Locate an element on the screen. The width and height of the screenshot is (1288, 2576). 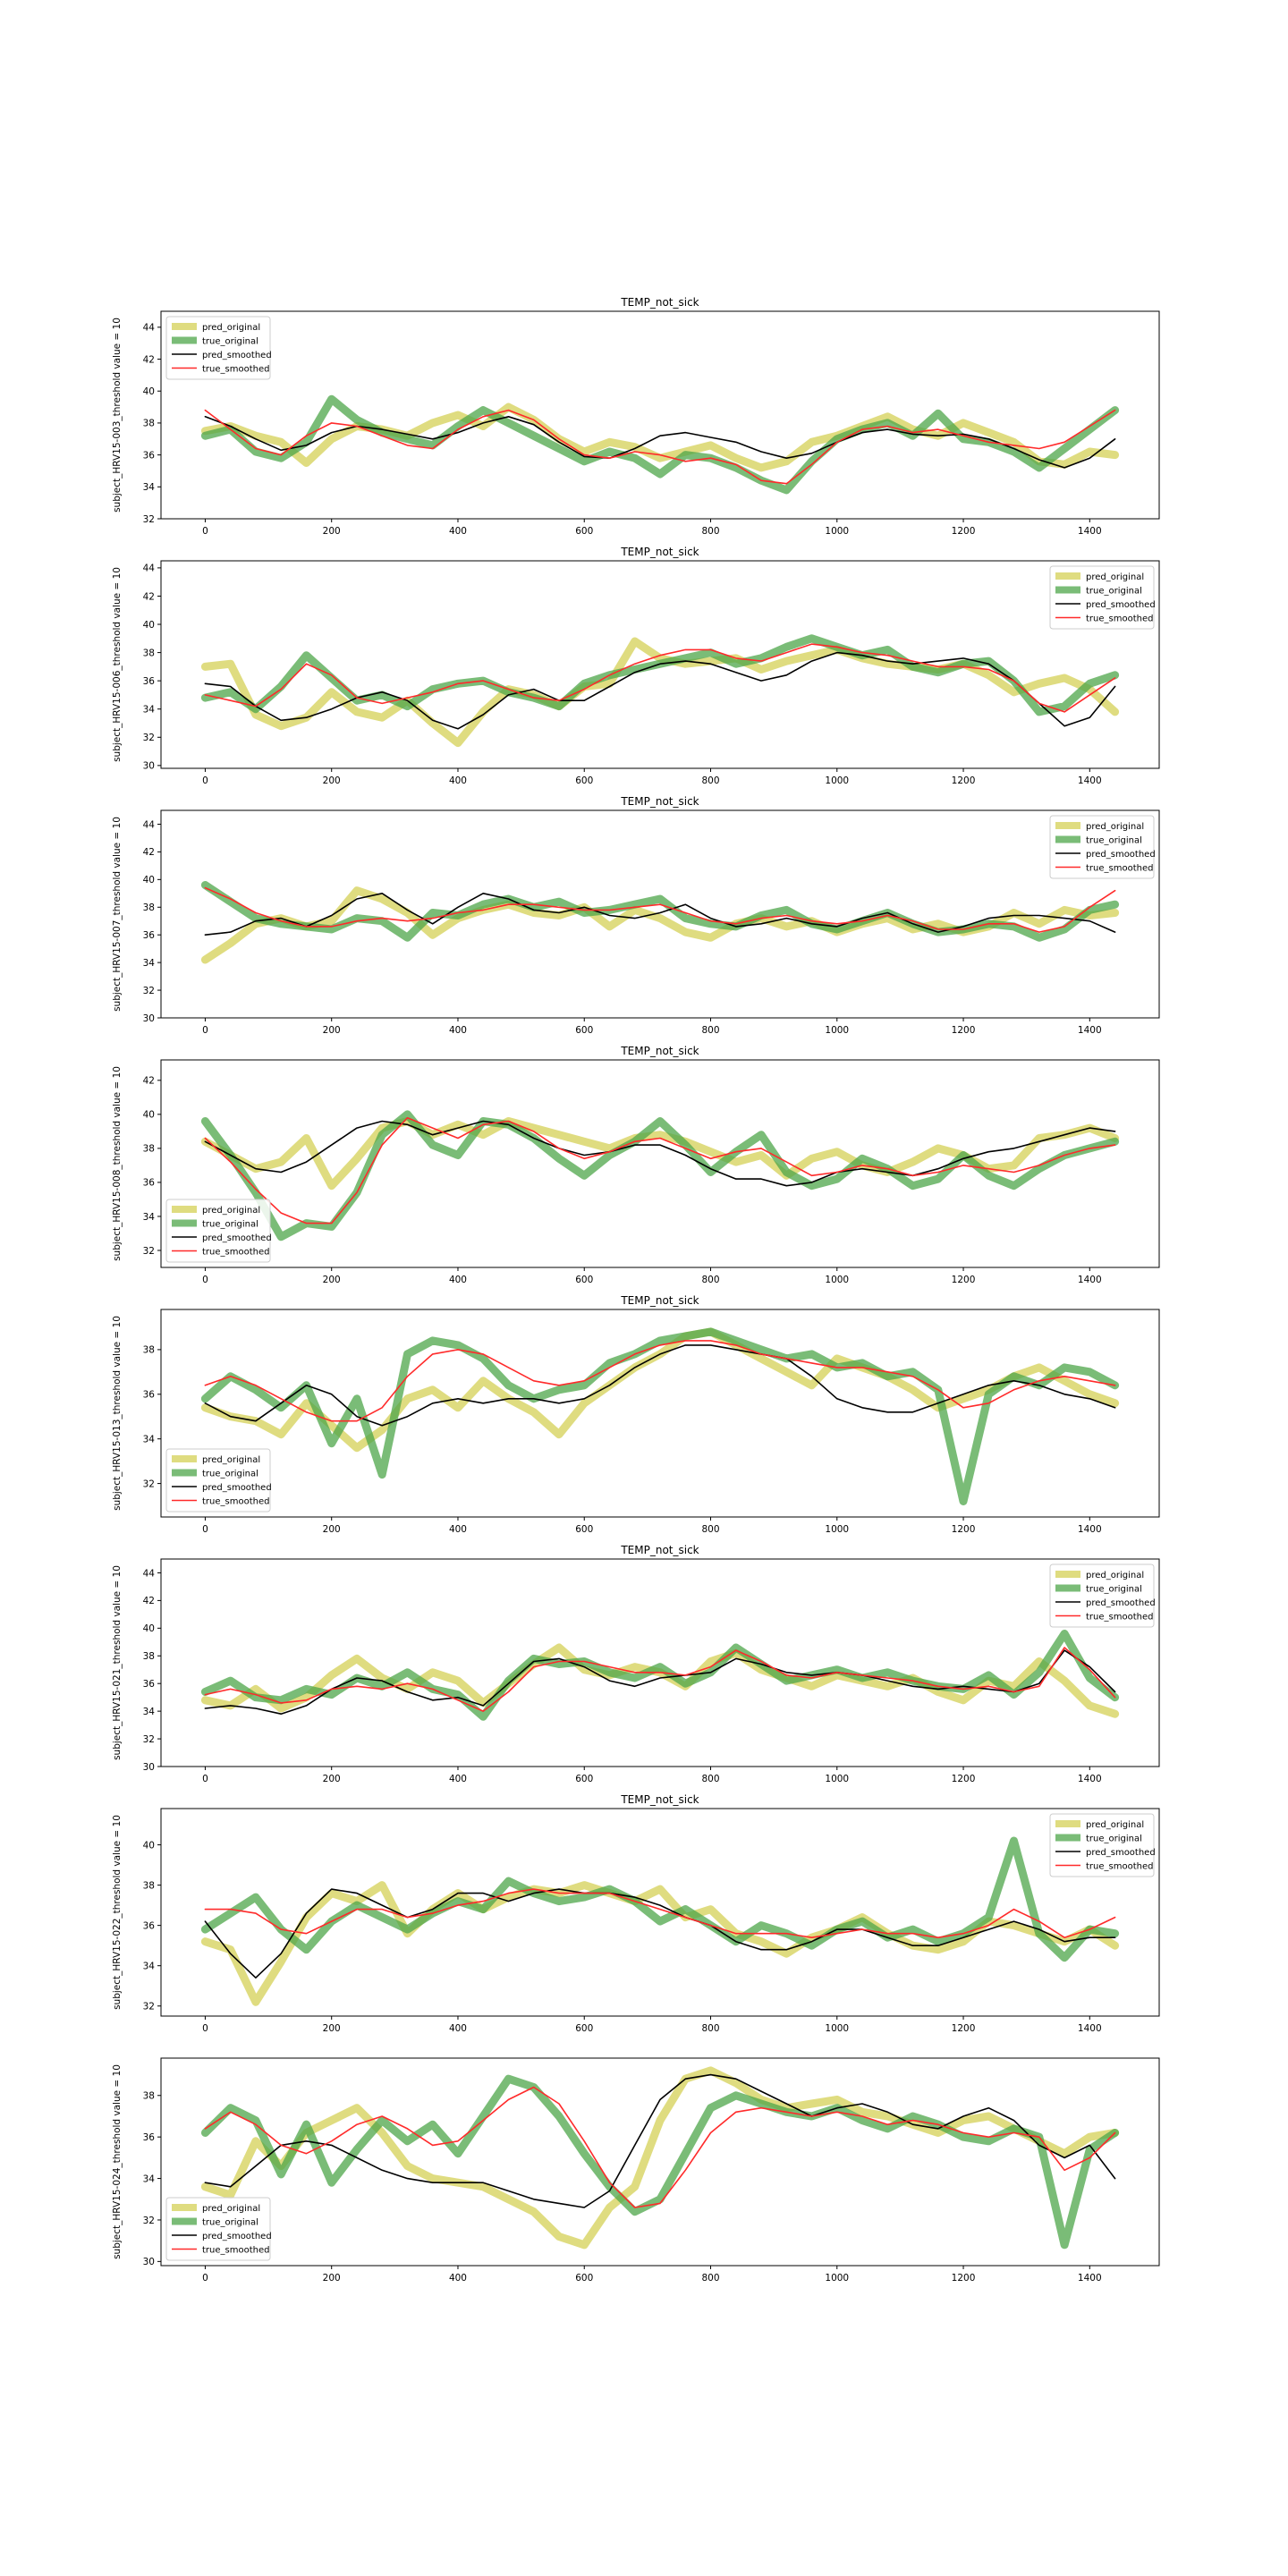
y-axis-label: subject_HRV15-024_threshold value = 10 is located at coordinates (117, 2161).